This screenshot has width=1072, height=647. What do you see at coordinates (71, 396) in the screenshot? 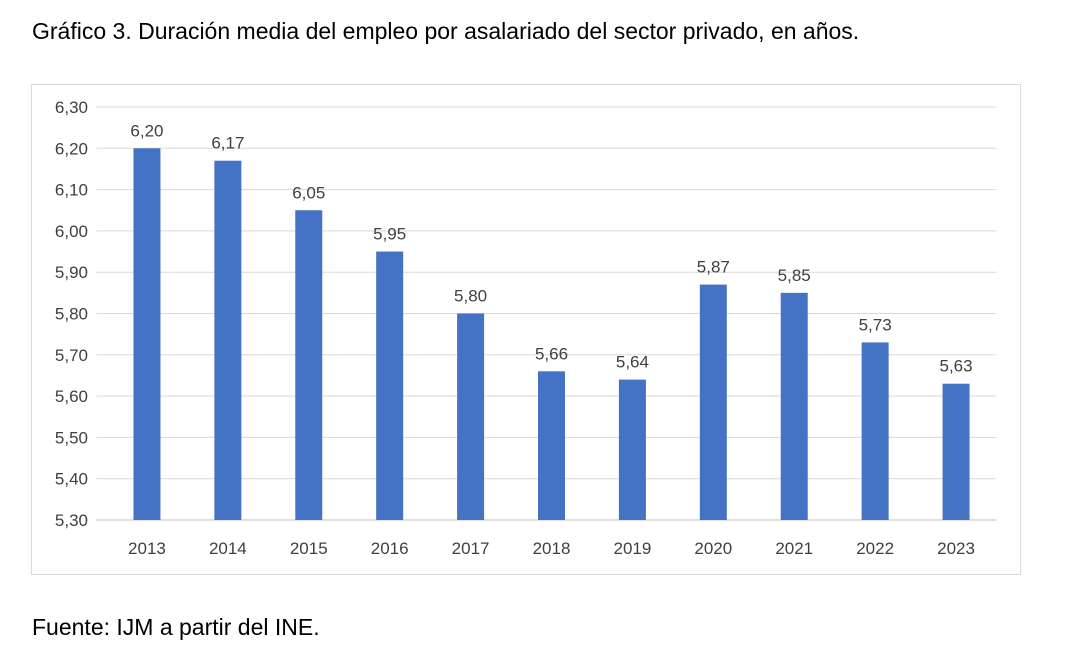
I see `y-tick-label: 5,60` at bounding box center [71, 396].